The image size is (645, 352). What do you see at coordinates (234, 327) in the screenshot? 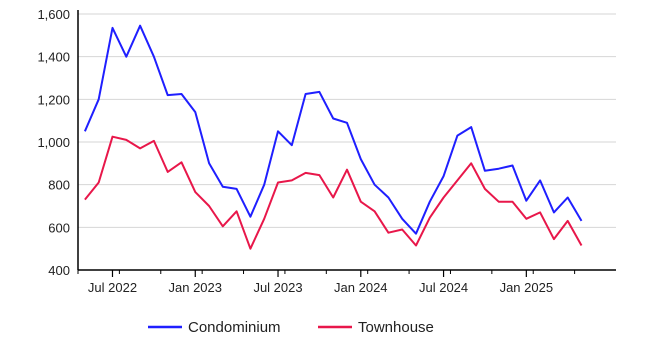
I see `legend-label-condominium: Condominium` at bounding box center [234, 327].